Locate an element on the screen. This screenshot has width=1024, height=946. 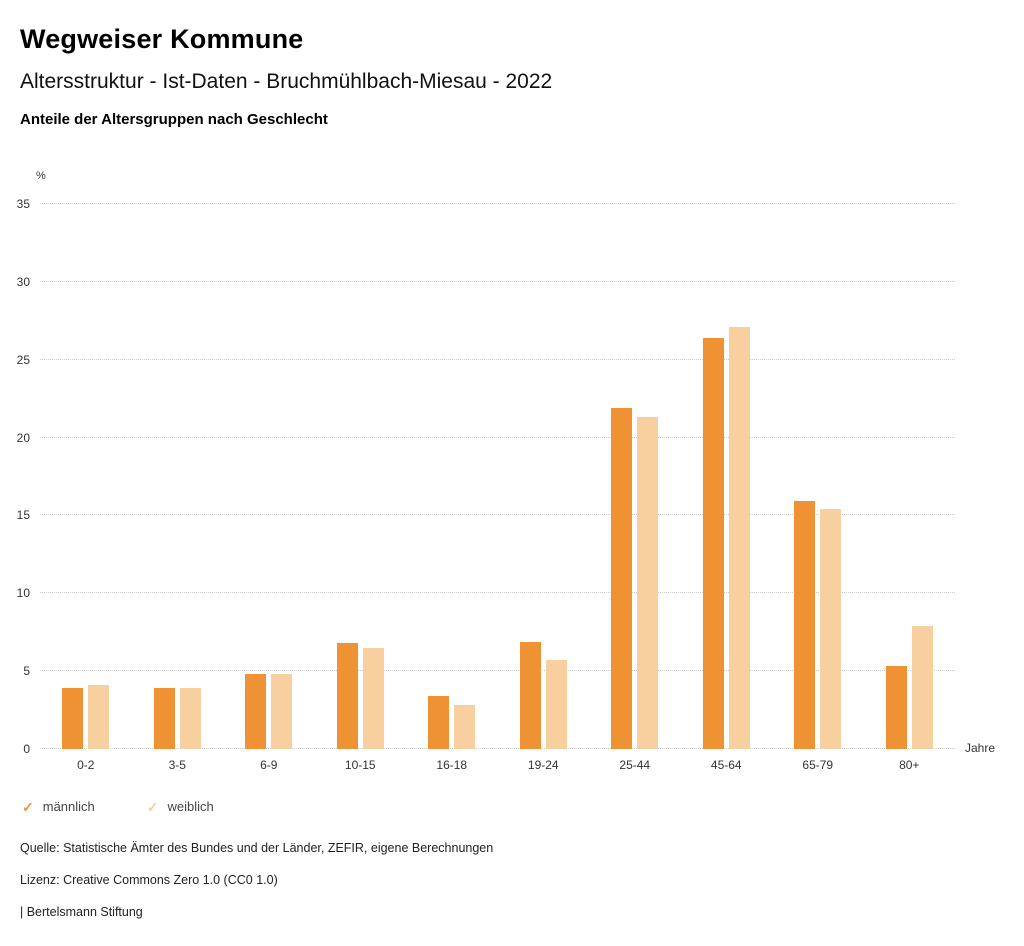
x-tick-label-45-64: 45-64 is located at coordinates (726, 765).